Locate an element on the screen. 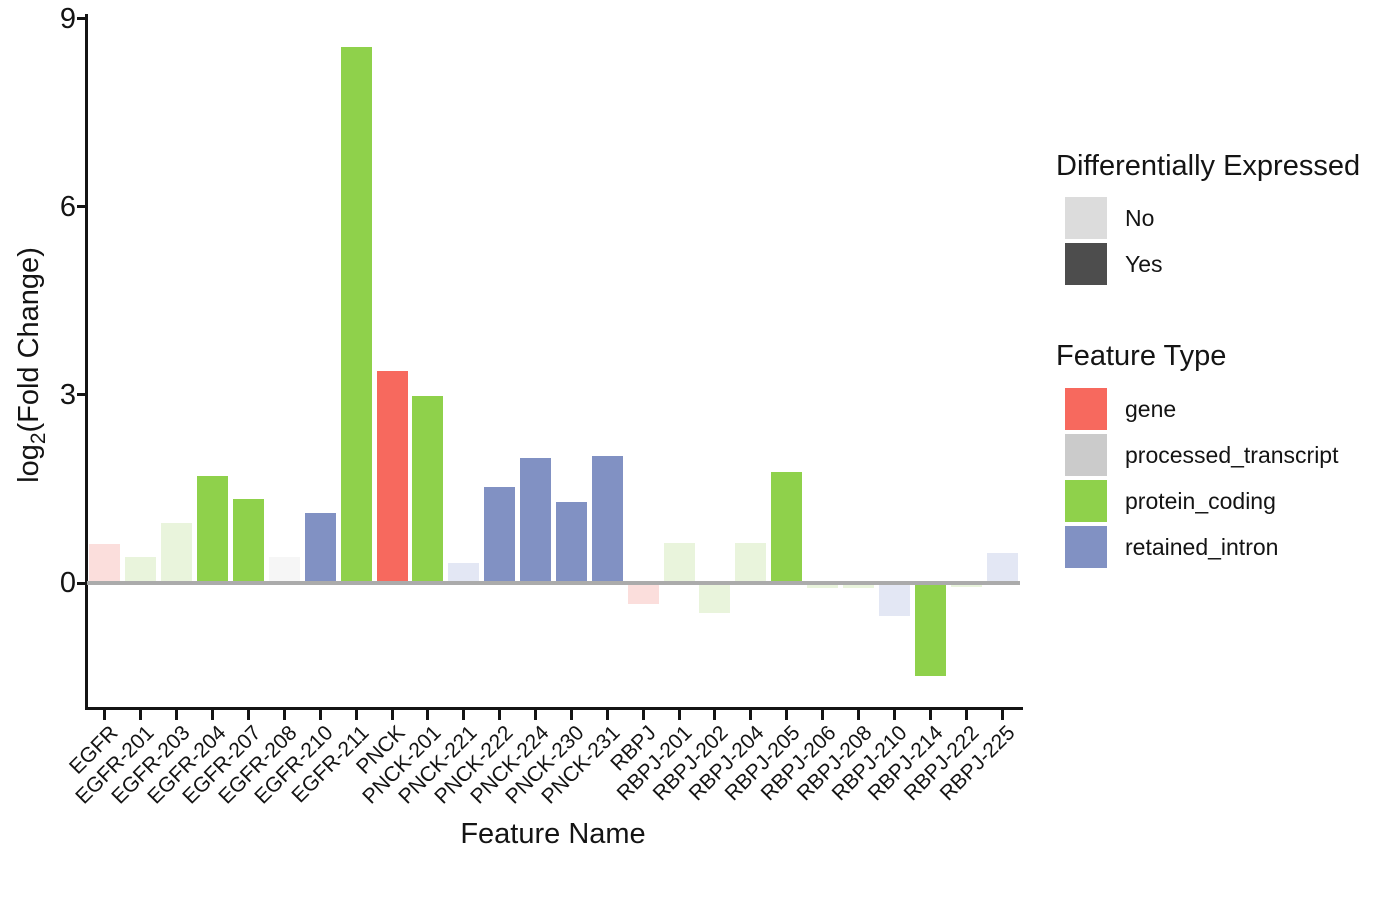 This screenshot has width=1400, height=921. legend-label-retained-intron: retained_intron is located at coordinates (1202, 546).